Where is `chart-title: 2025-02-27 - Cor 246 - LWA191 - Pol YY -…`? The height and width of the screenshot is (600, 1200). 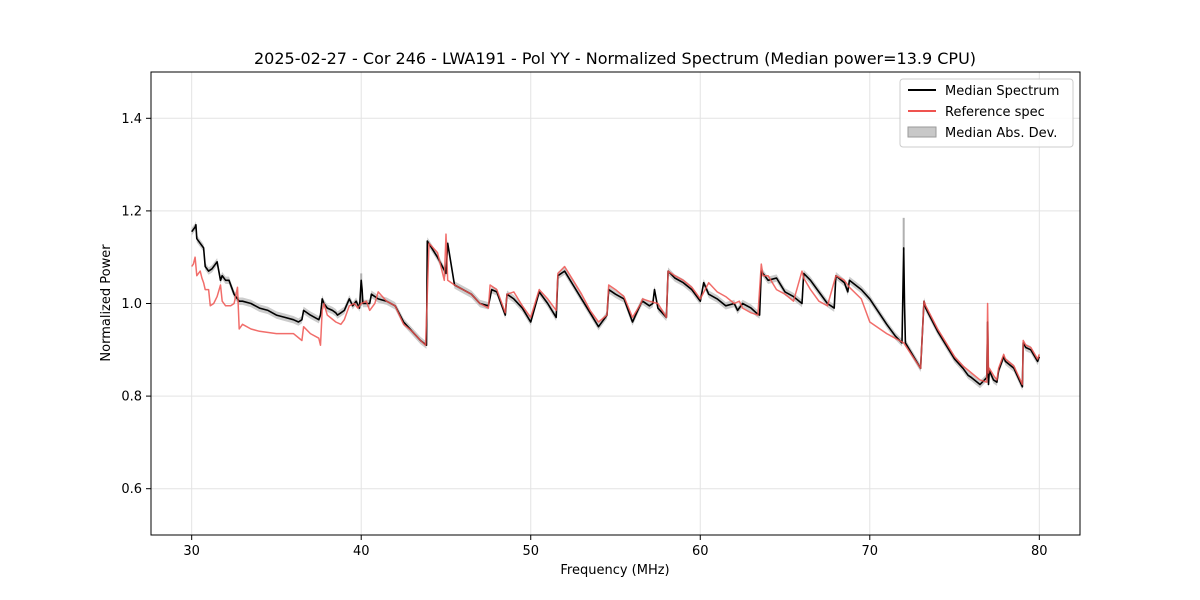
chart-title: 2025-02-27 - Cor 246 - LWA191 - Pol YY -… is located at coordinates (615, 58).